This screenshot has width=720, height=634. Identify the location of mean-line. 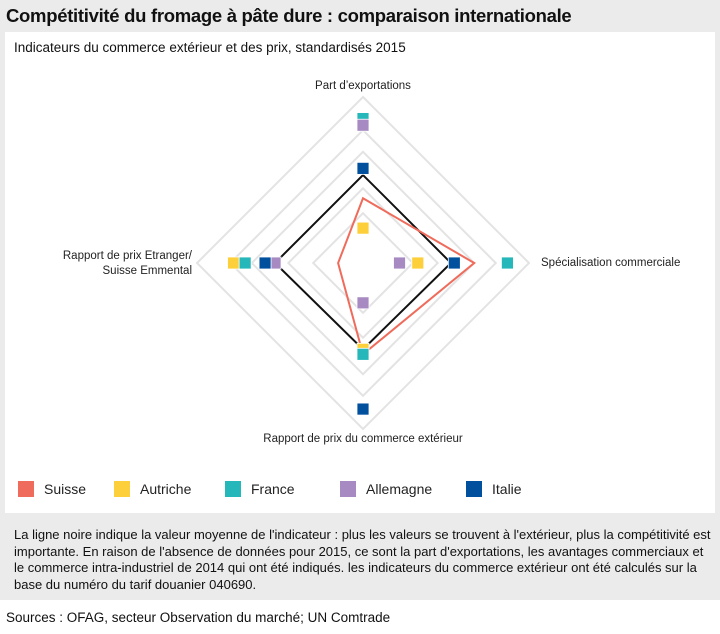
(363, 262).